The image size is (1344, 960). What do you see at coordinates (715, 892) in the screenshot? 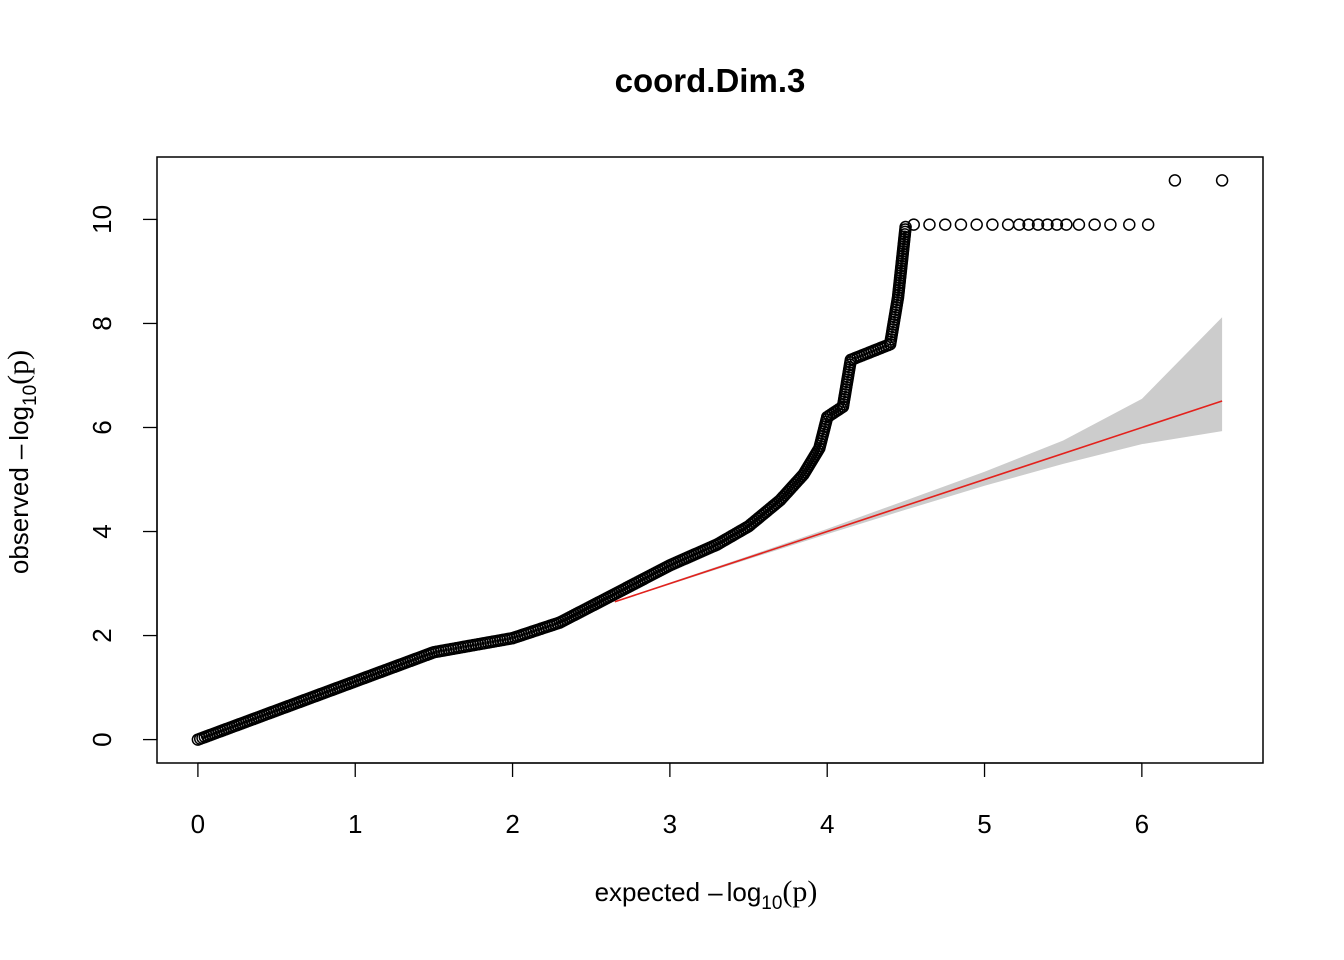
I see `x-axis-label-minus: –` at bounding box center [715, 892].